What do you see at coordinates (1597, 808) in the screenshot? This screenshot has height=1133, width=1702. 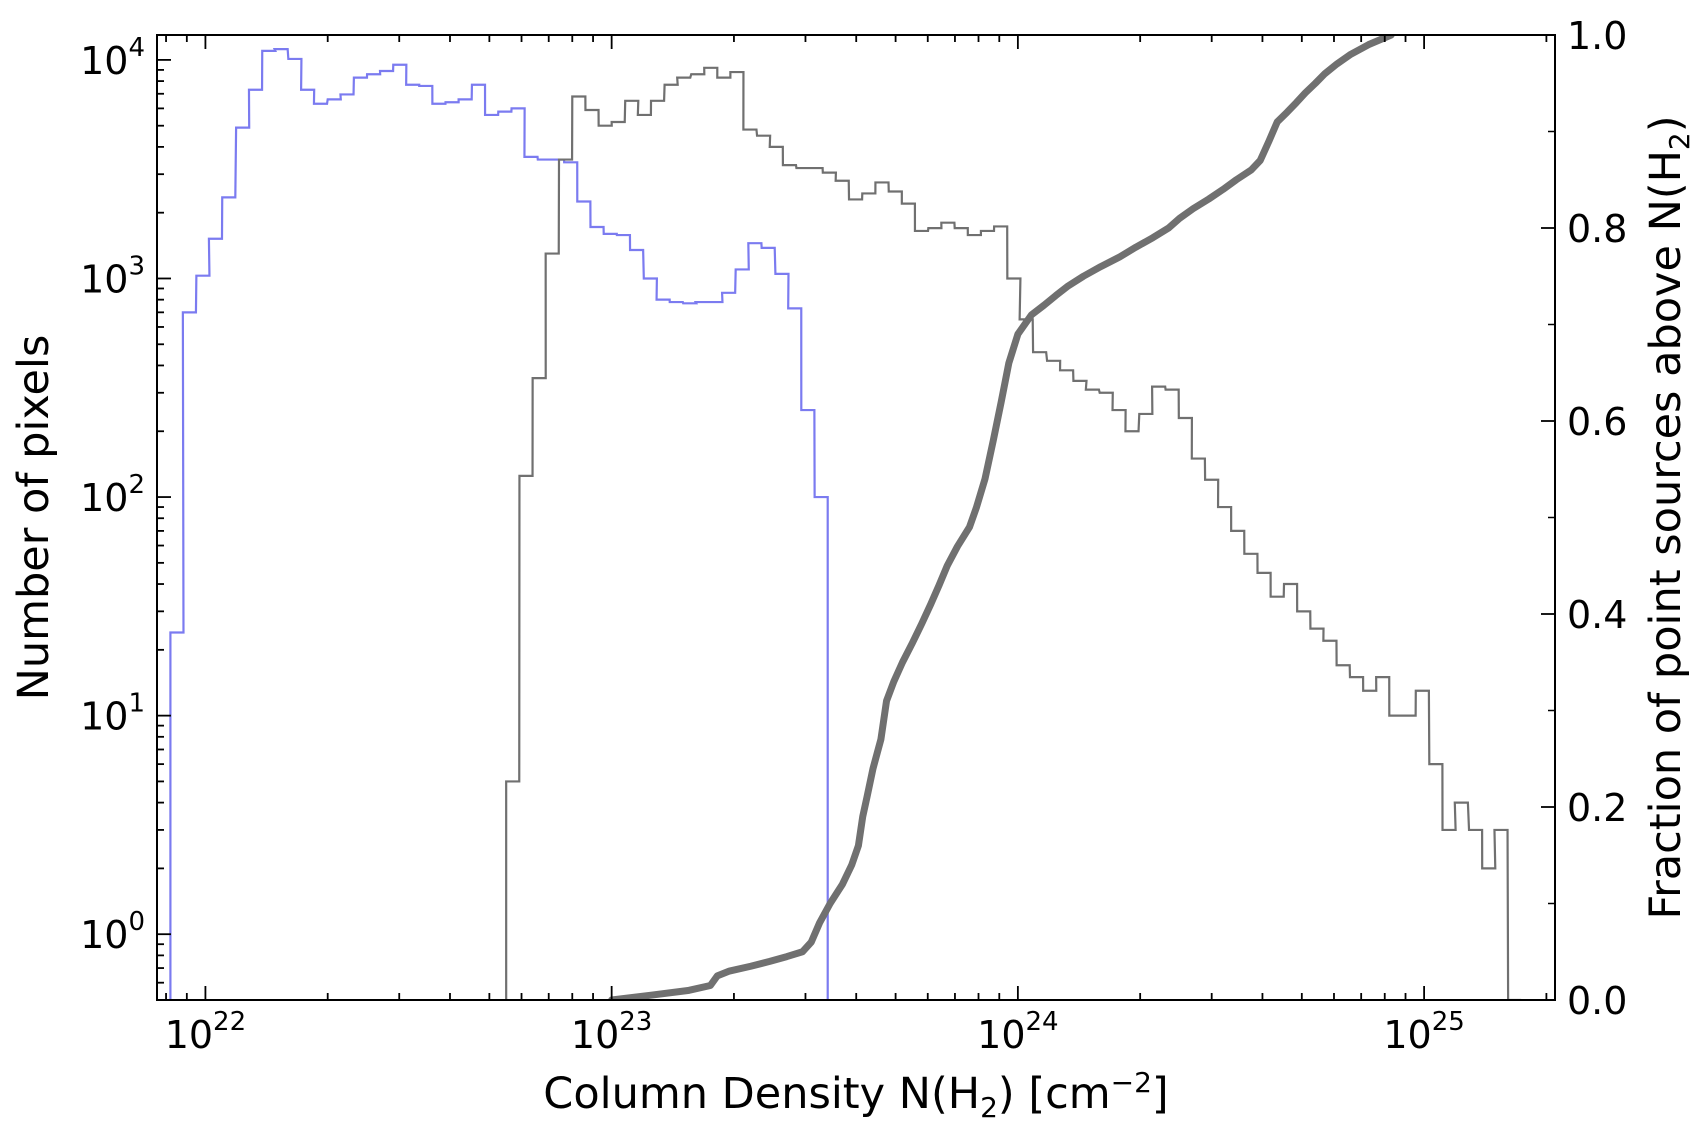 I see `y-right-tick-label: 0.2` at bounding box center [1597, 808].